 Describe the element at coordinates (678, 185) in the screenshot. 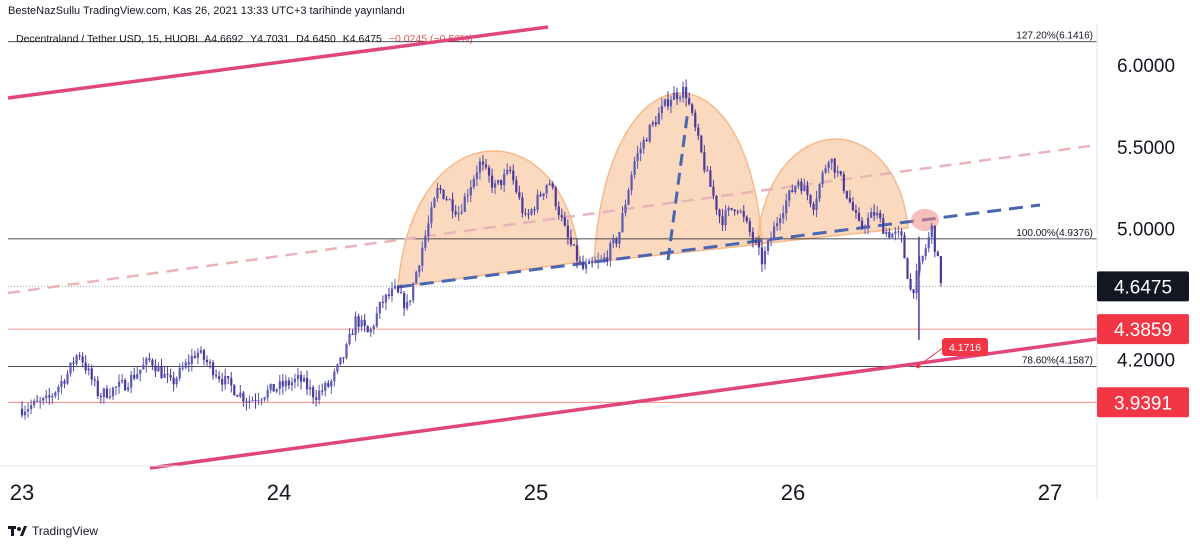

I see `head-drop-line` at that location.